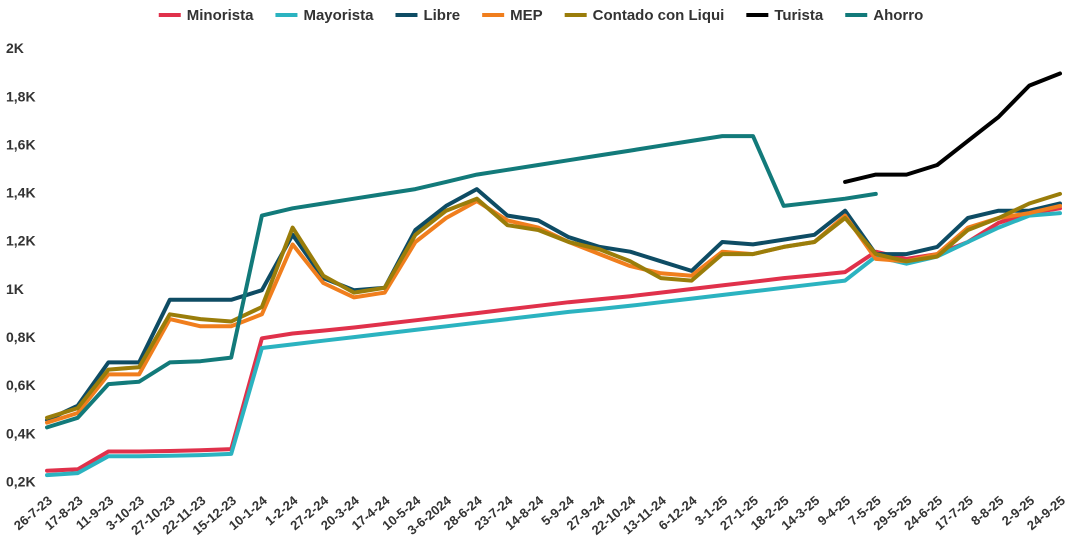  I want to click on y-tick-label: 0,6K, so click(21, 385).